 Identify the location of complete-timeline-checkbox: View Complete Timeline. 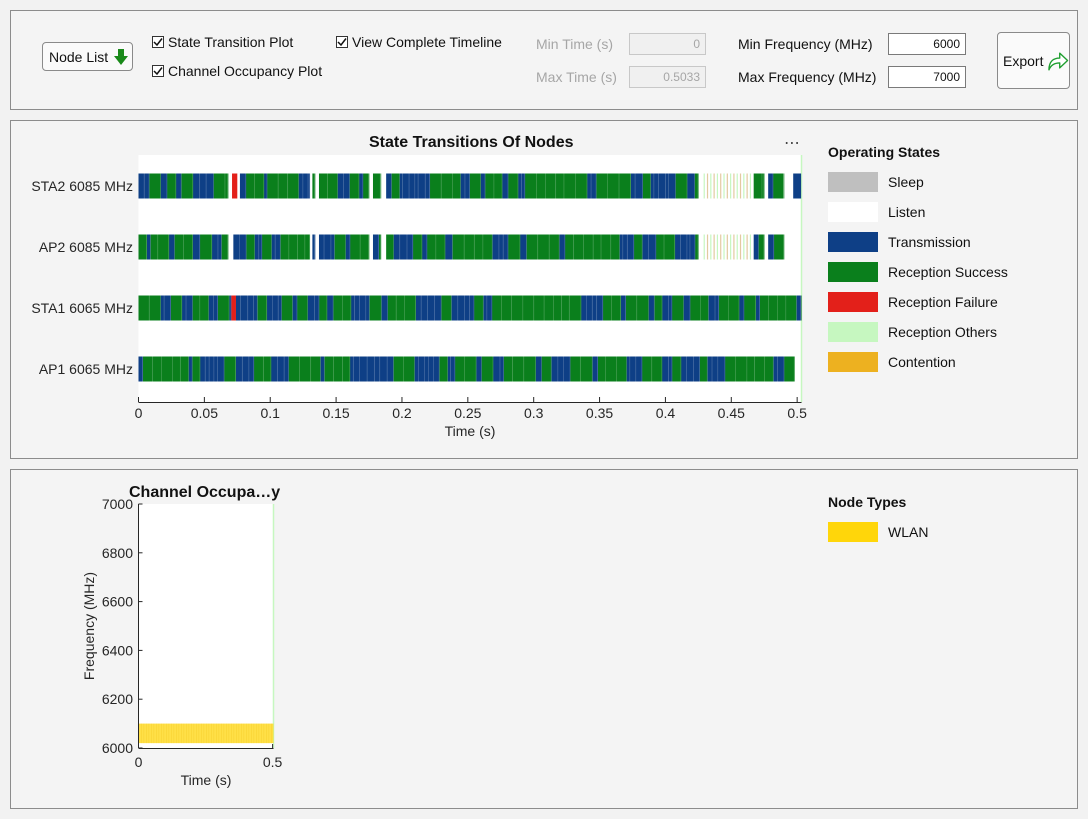
(419, 42).